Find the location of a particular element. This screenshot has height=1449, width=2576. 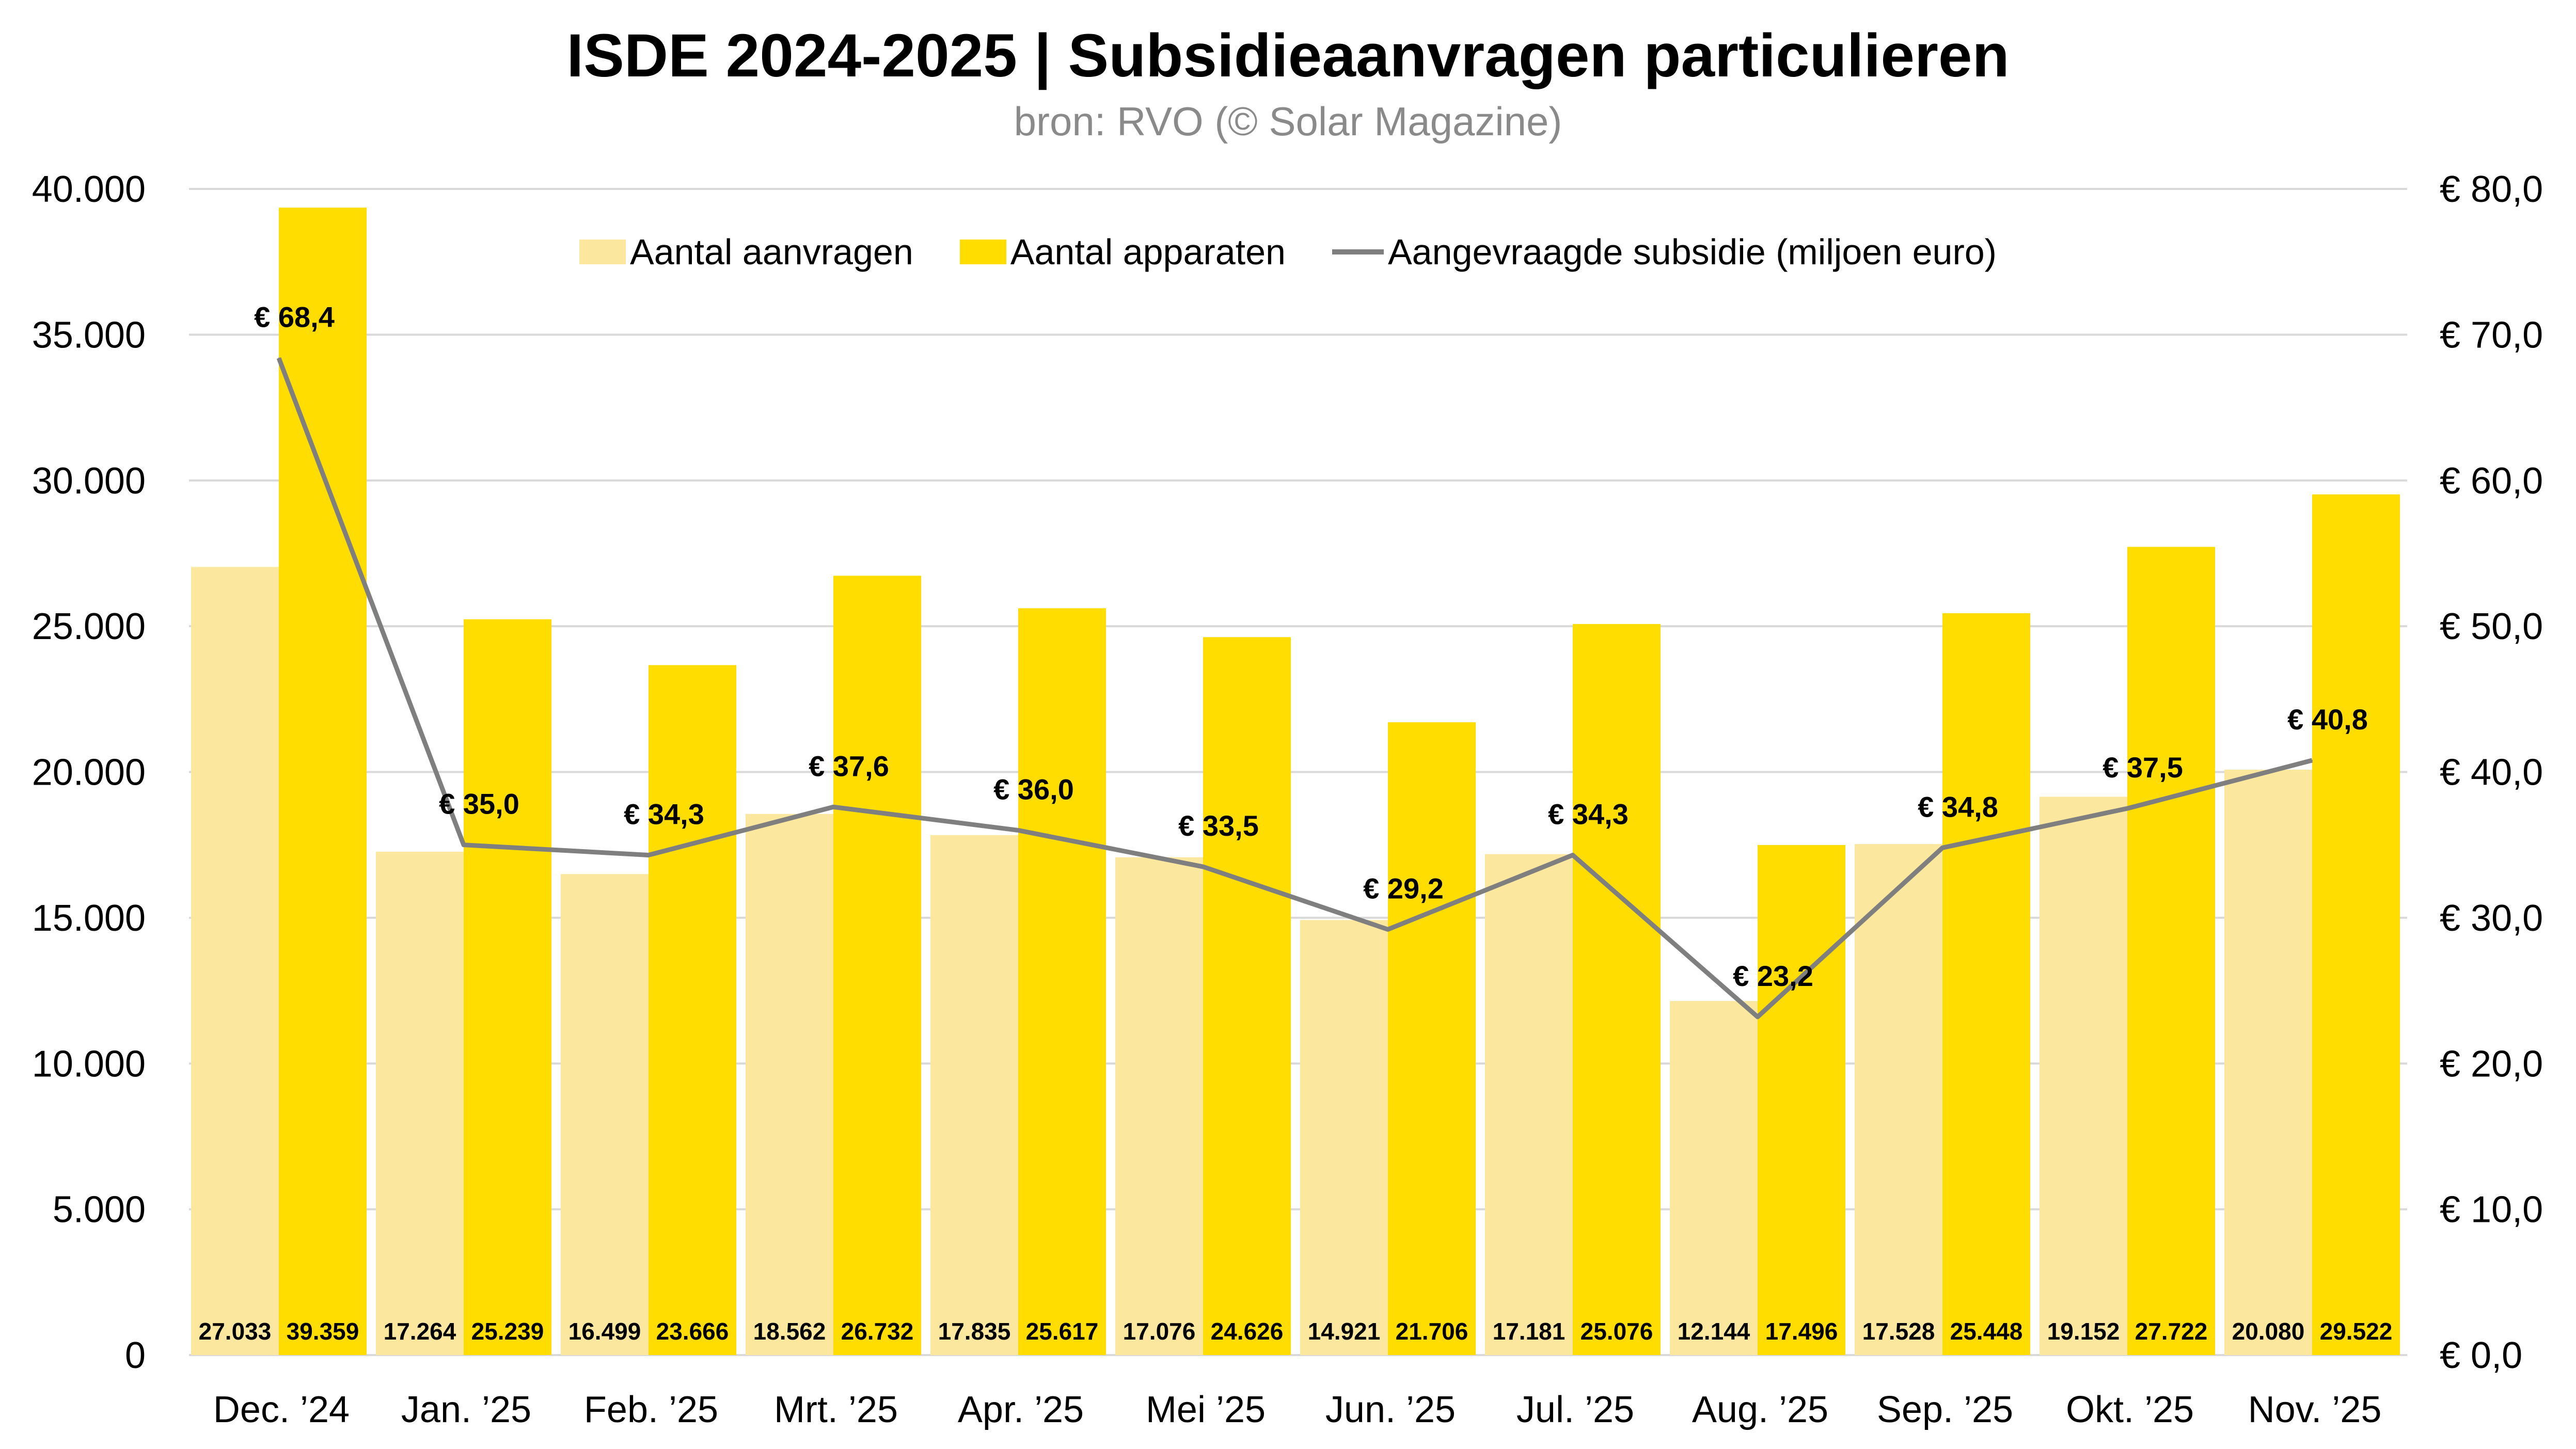

bar-label-apparaten: 29.522 is located at coordinates (2356, 1331).